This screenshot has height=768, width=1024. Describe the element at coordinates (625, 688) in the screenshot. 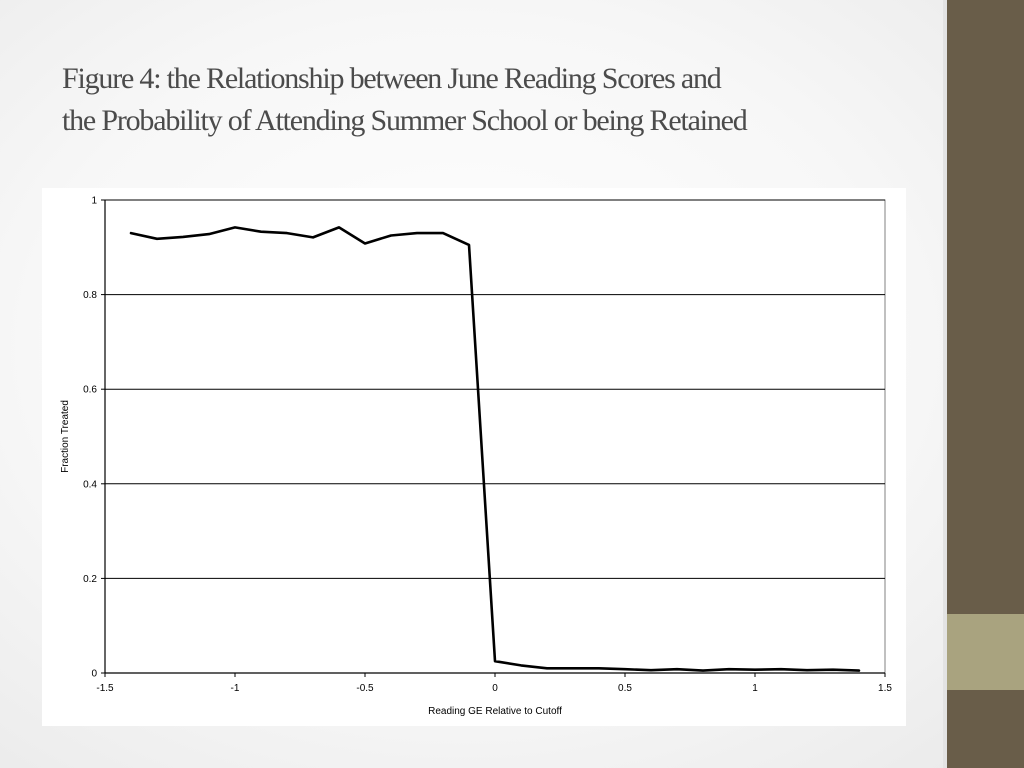

I see `x-tick-label-4: 0.5` at that location.